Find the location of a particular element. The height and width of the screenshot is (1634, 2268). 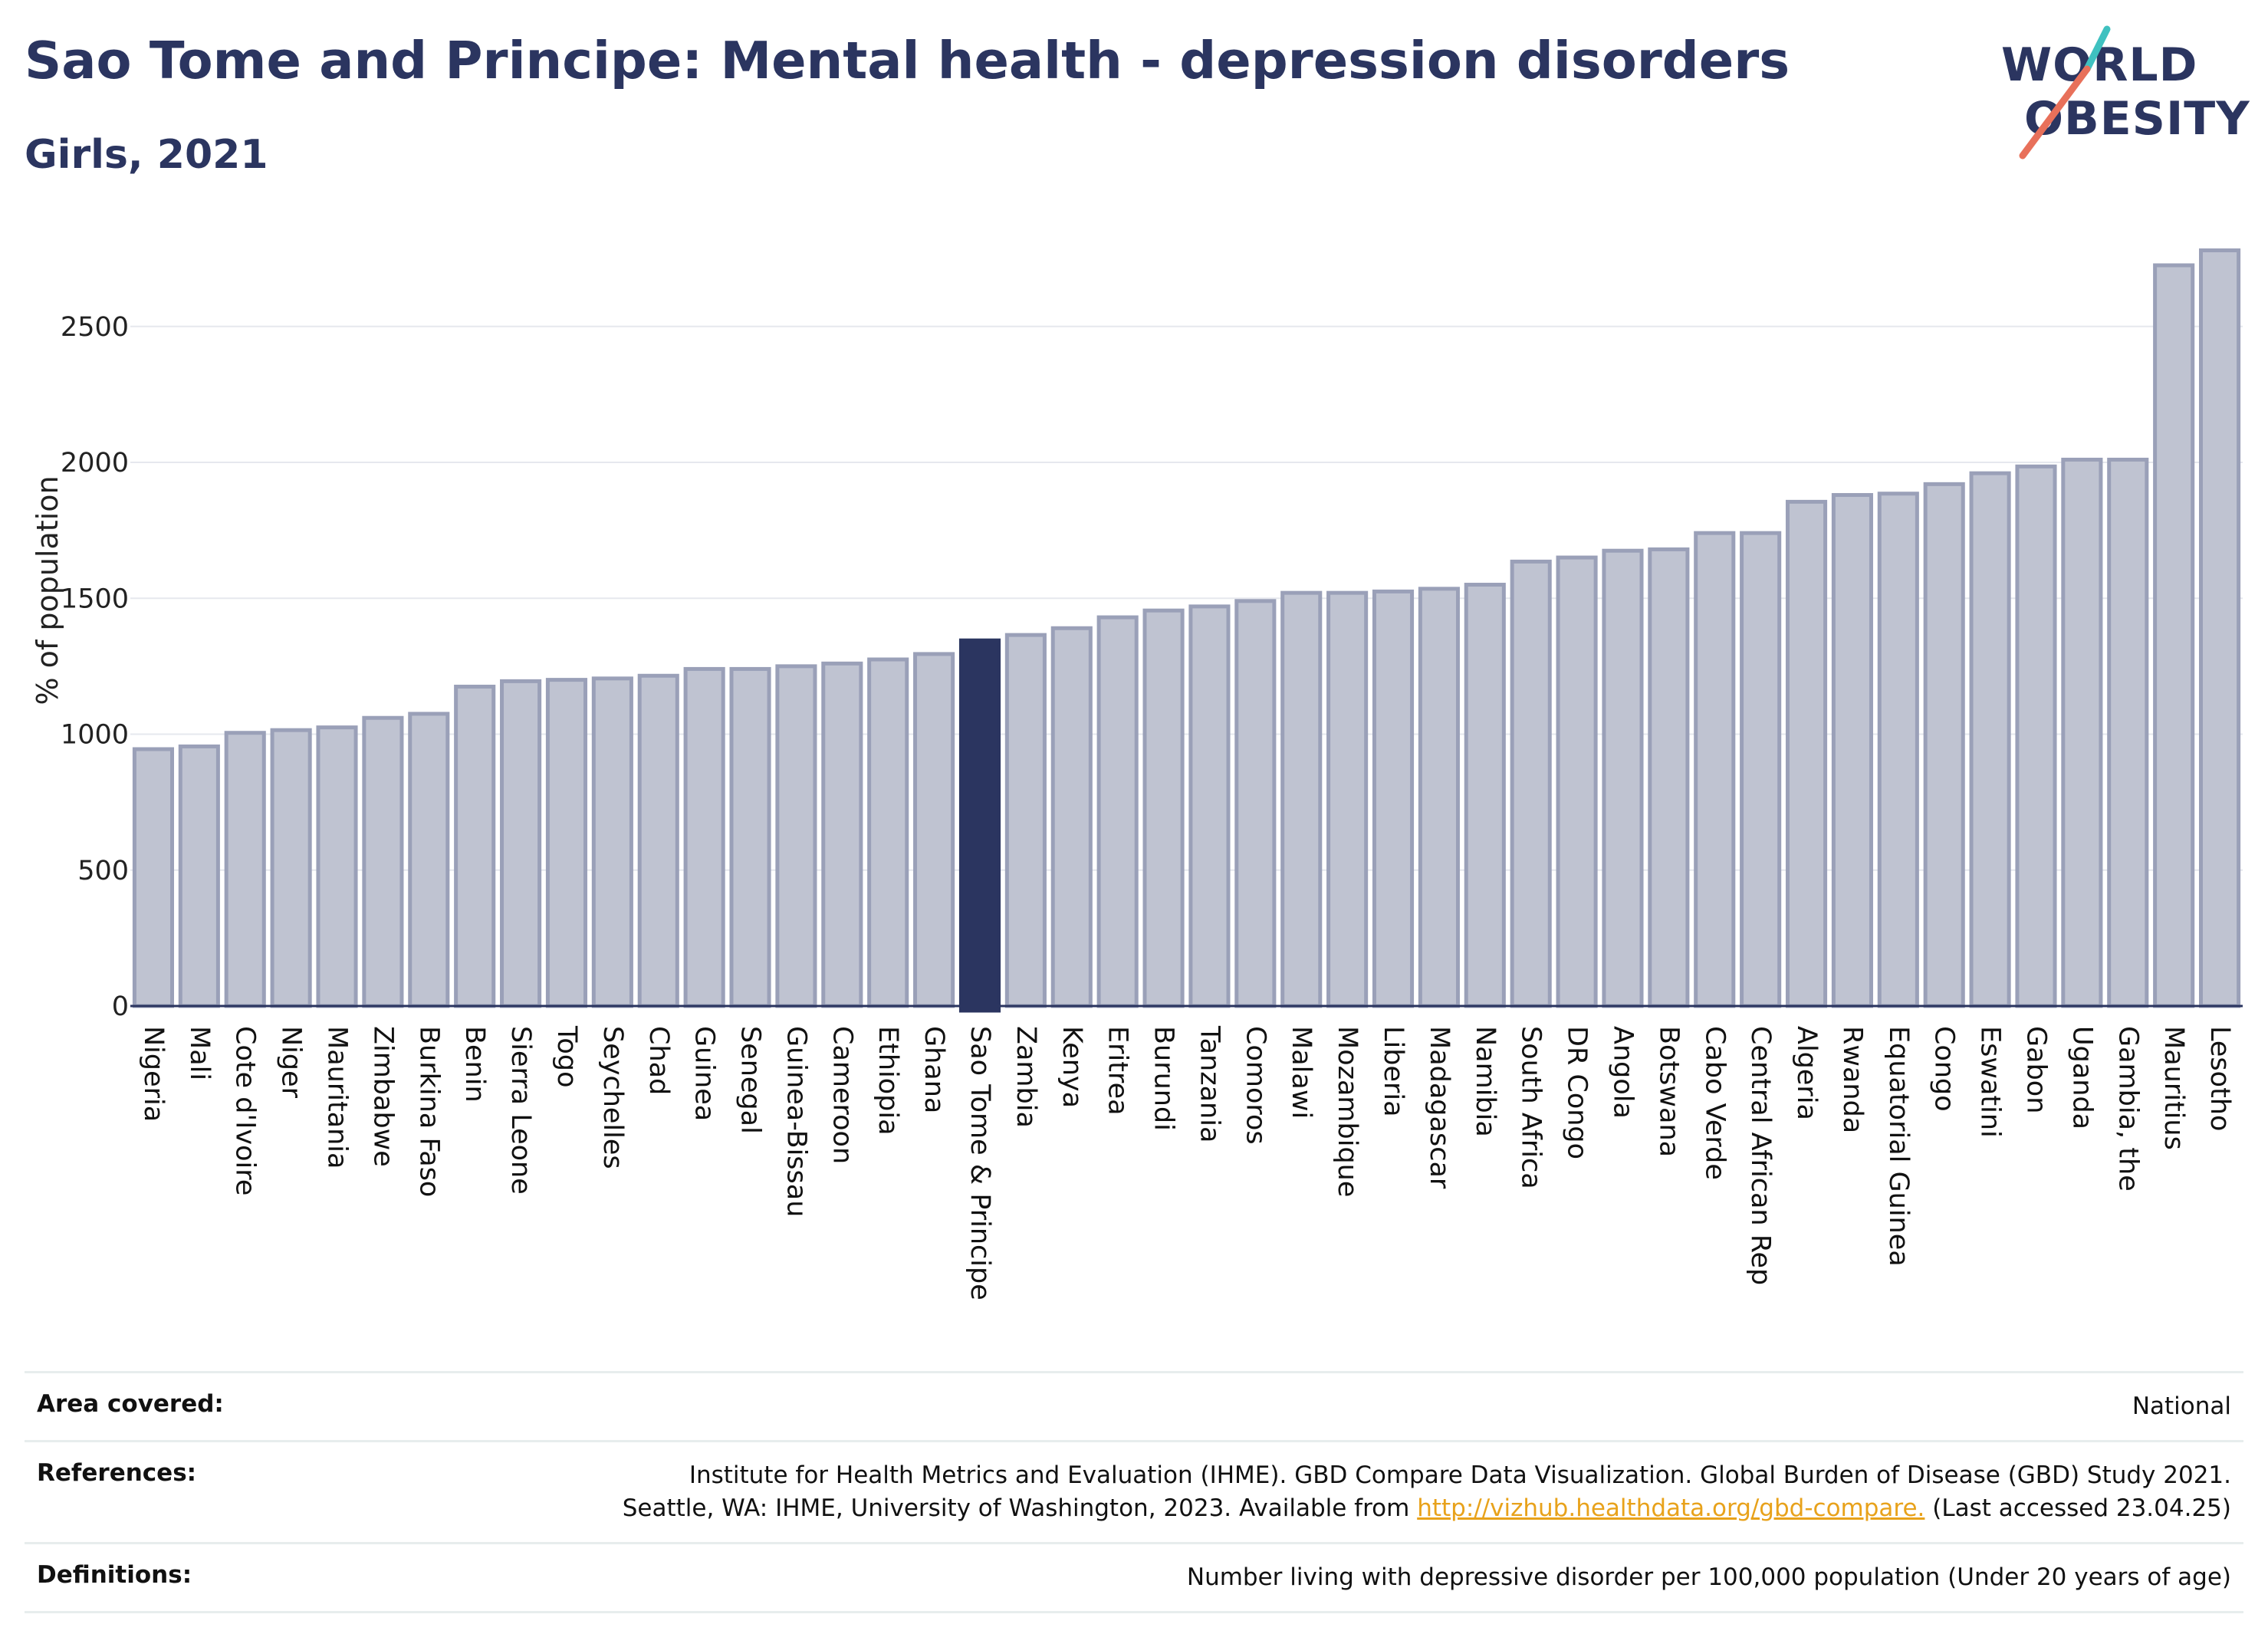

x-tick-label: Burundi is located at coordinates (1164, 1079).